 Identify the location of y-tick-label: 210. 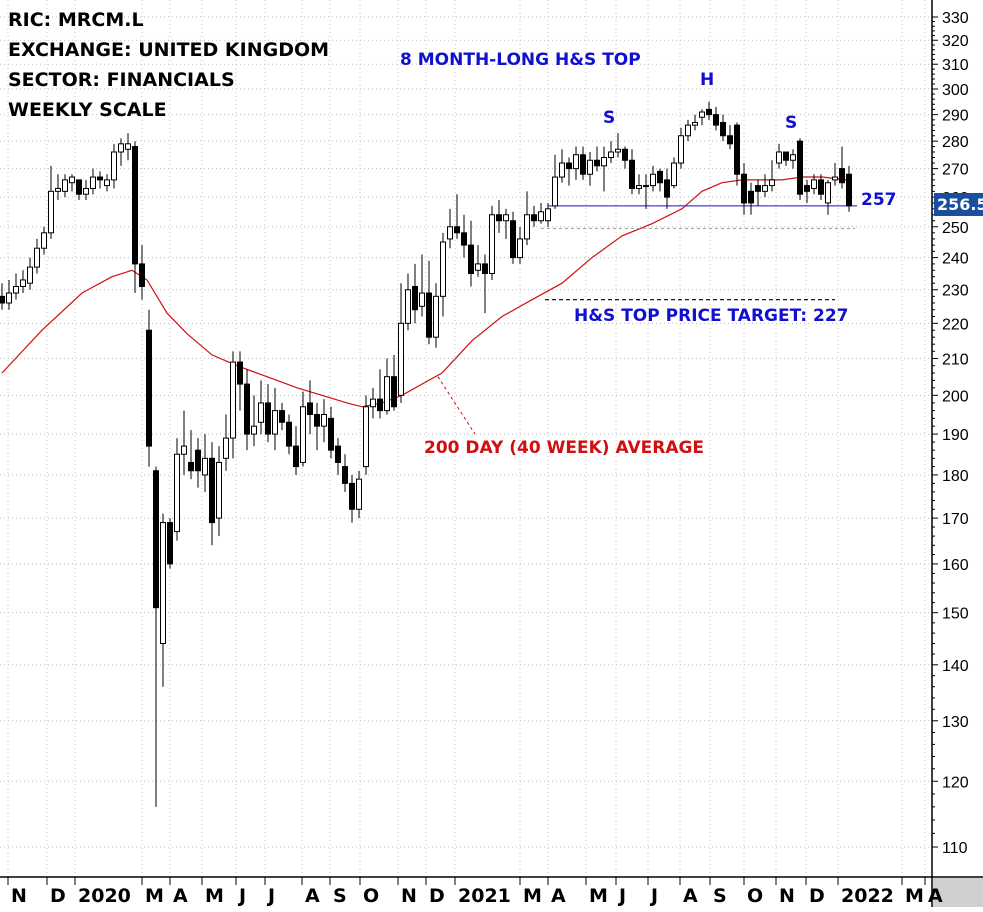
(955, 359).